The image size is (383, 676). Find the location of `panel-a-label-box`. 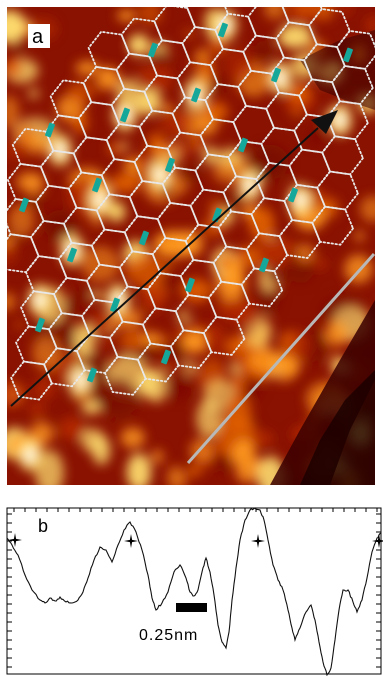

panel-a-label-box is located at coordinates (39, 36).